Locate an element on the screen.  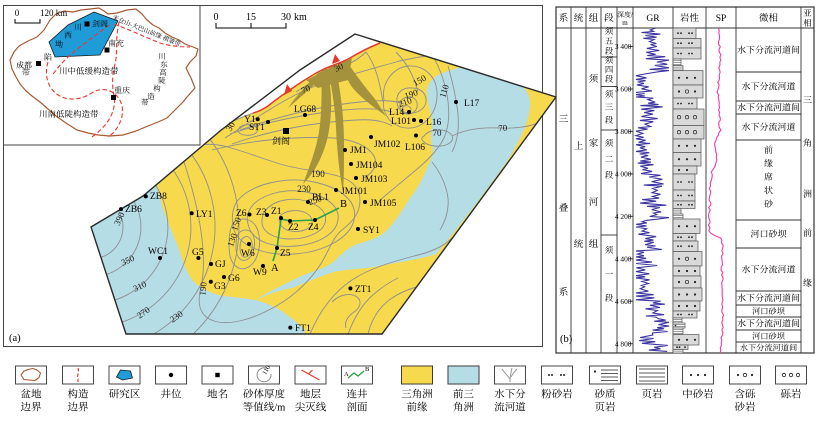
svg-text: WC1 is located at coordinates (158, 252).